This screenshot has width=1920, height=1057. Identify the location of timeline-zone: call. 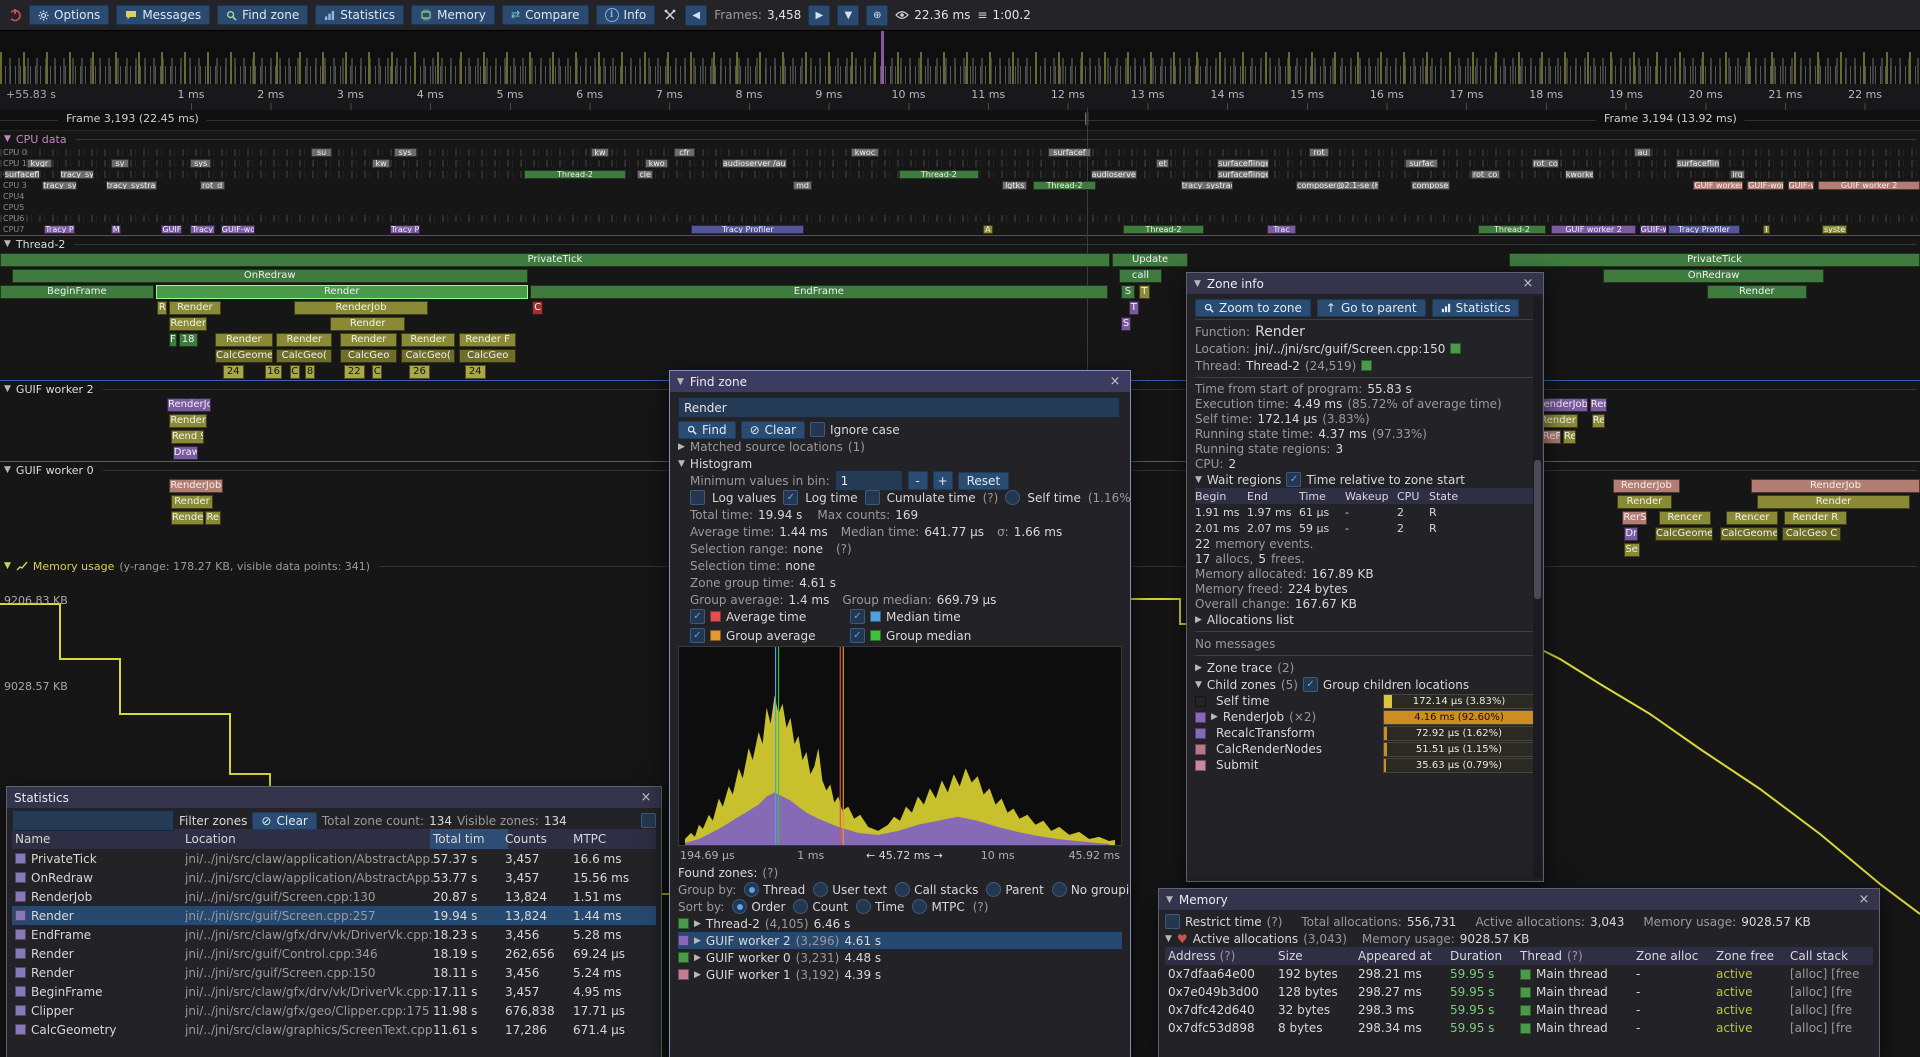
(1140, 276).